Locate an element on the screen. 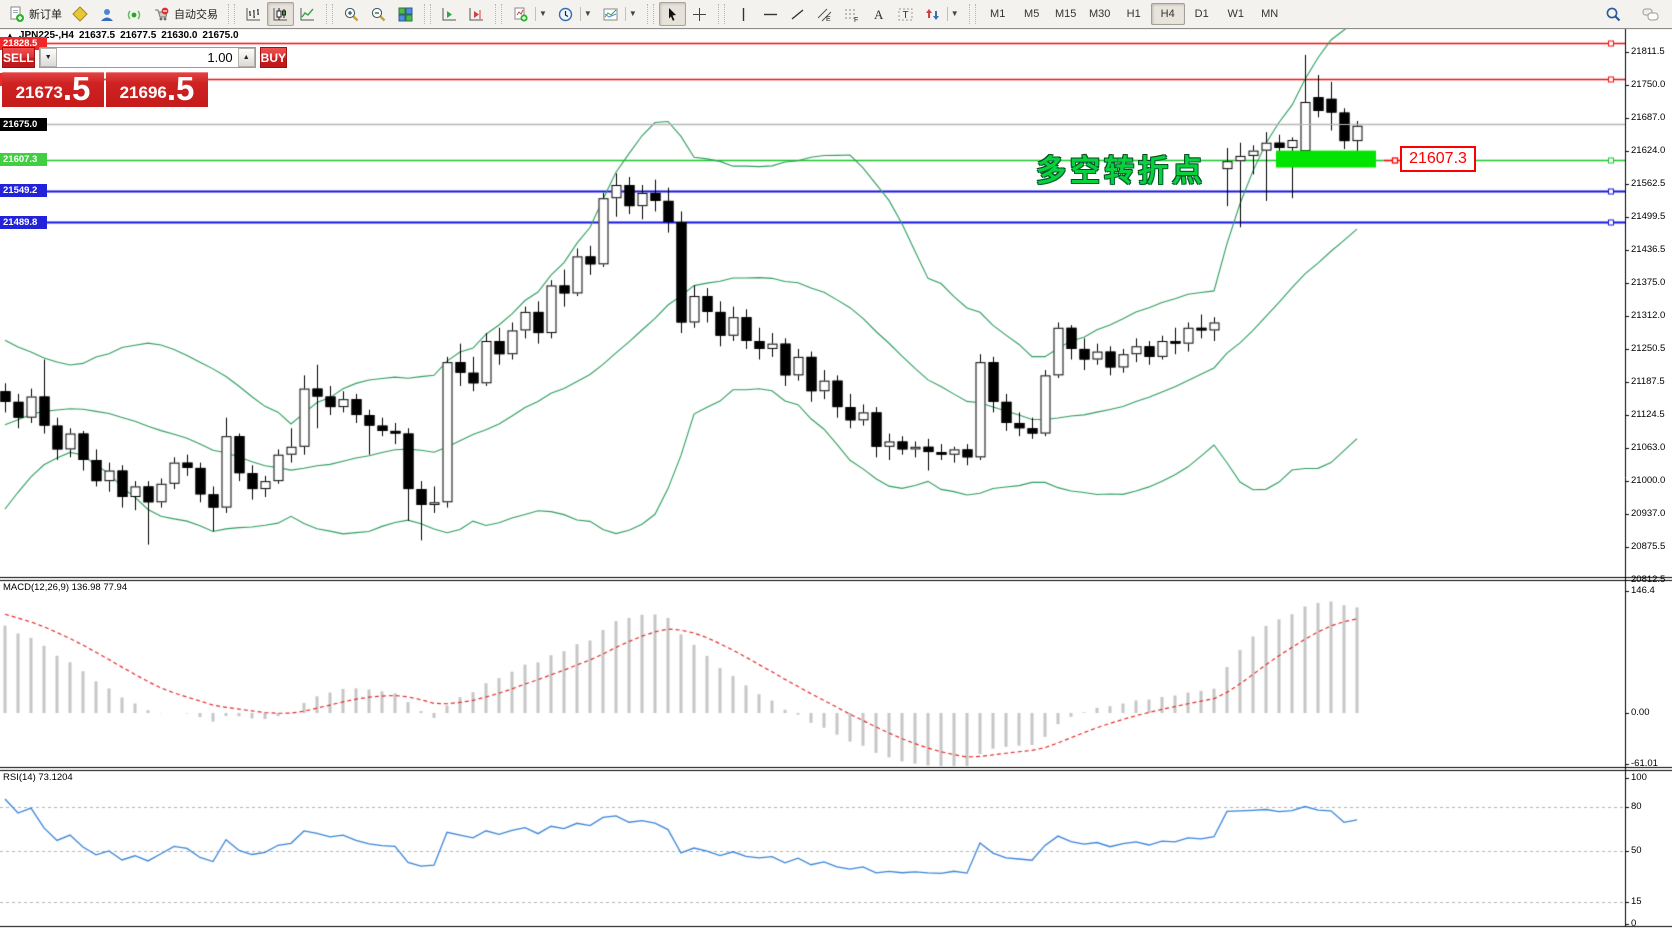 This screenshot has width=1672, height=949. horizontal-line-icon is located at coordinates (770, 14).